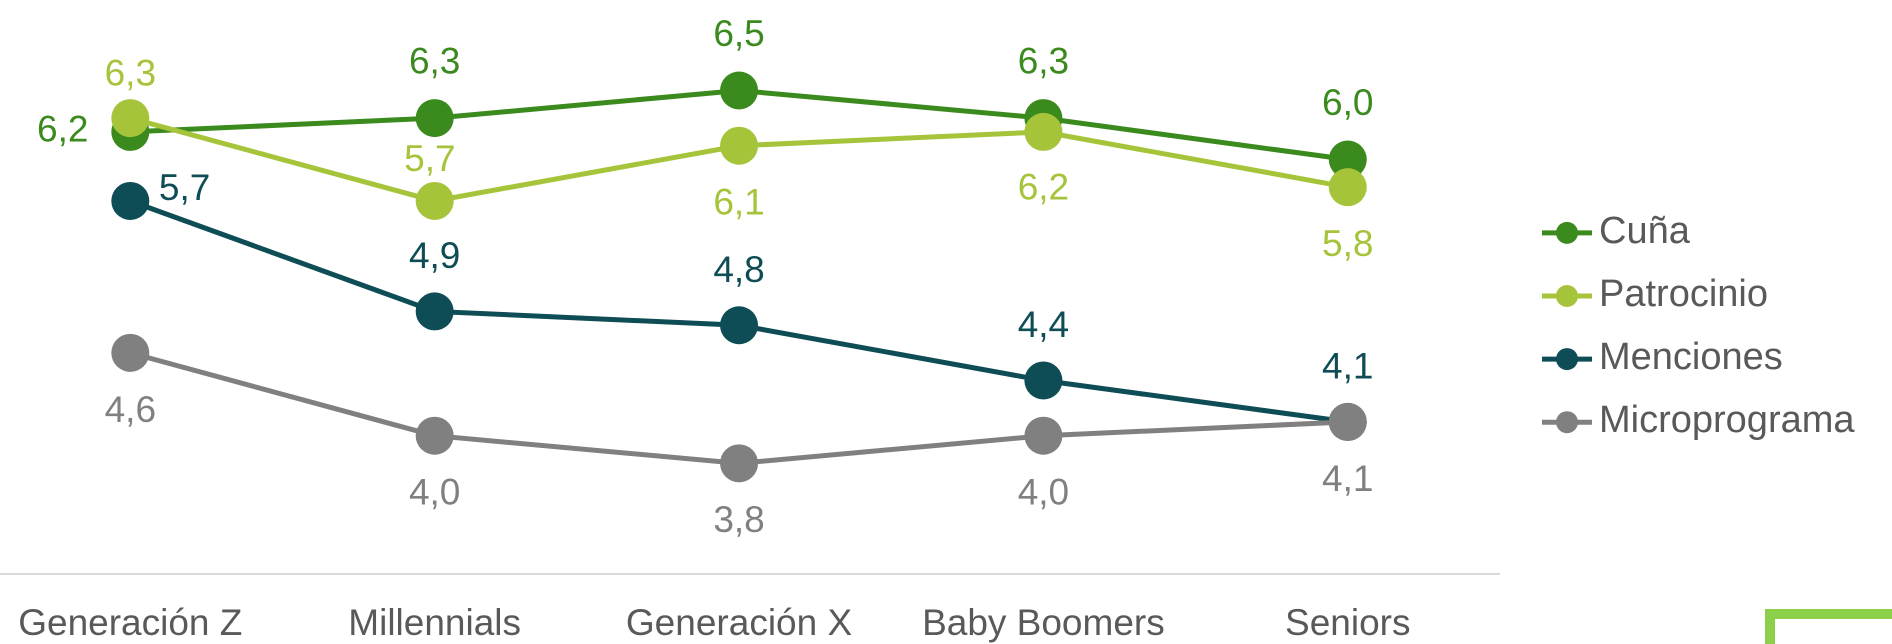 The image size is (1892, 644). I want to click on x-tick-label: Seniors, so click(1347, 622).